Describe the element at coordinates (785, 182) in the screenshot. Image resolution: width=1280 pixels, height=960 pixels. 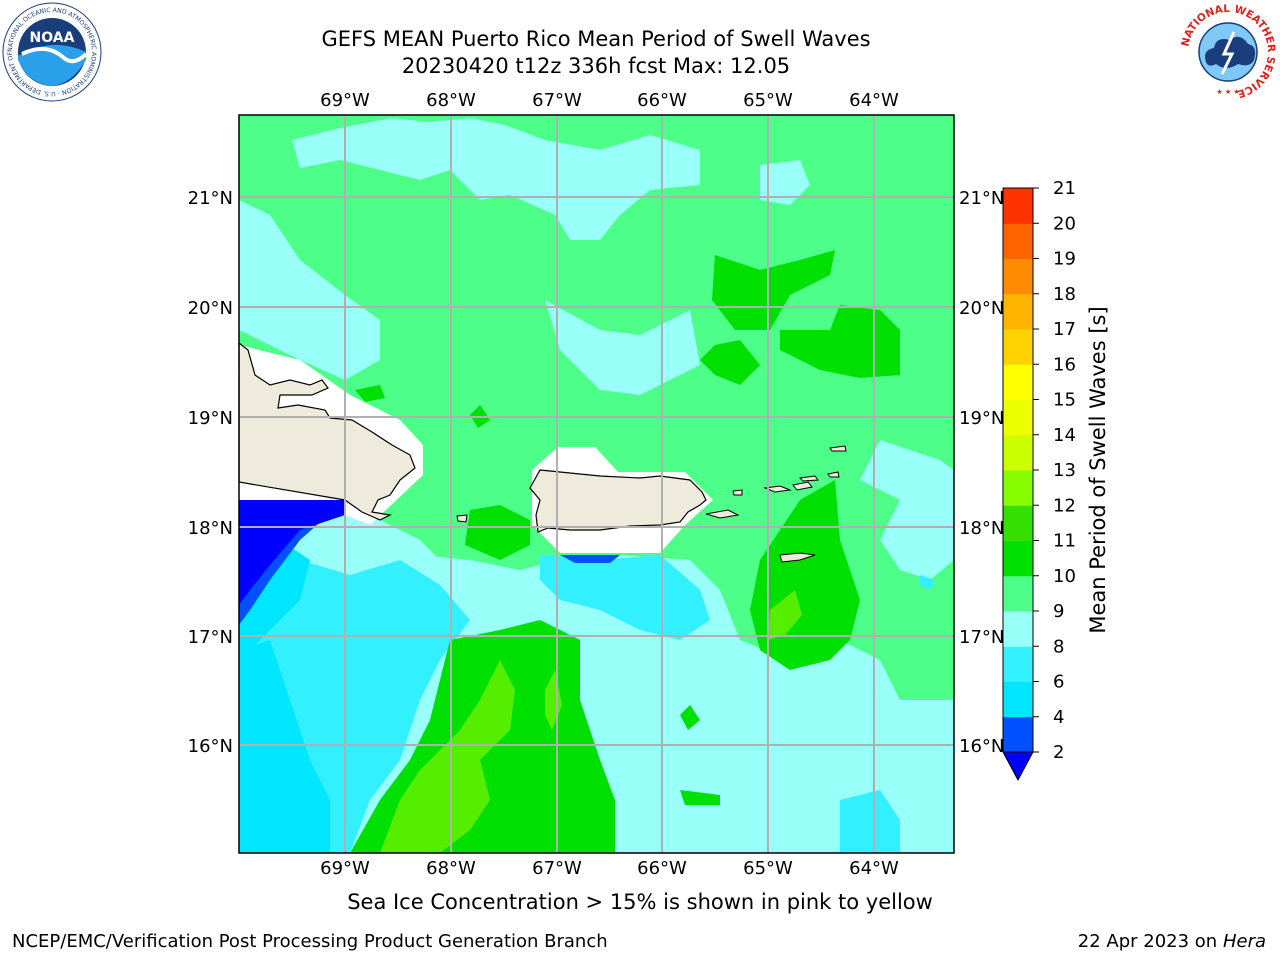
I see `band-8-9-northeast` at that location.